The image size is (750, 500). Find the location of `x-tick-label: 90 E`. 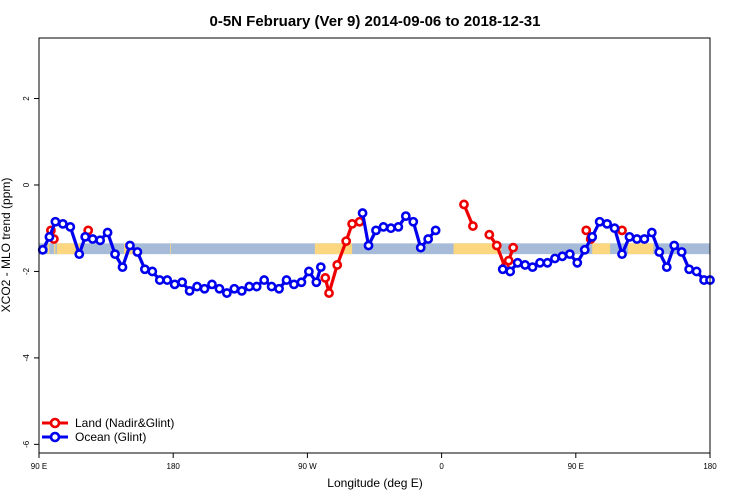

x-tick-label: 90 E is located at coordinates (576, 466).